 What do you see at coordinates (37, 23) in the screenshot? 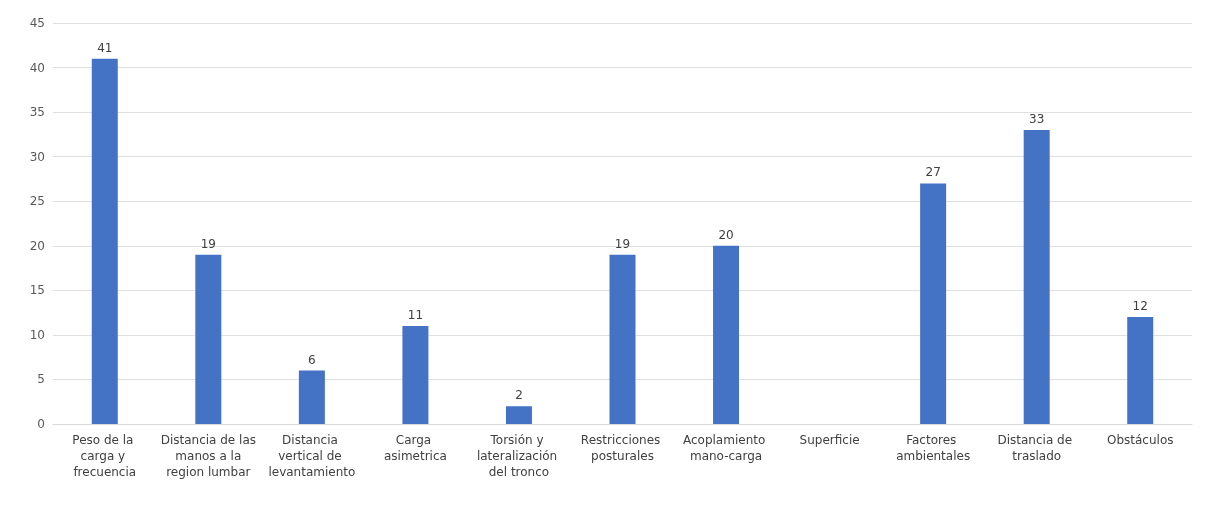
I see `y-tick-label: 45` at bounding box center [37, 23].